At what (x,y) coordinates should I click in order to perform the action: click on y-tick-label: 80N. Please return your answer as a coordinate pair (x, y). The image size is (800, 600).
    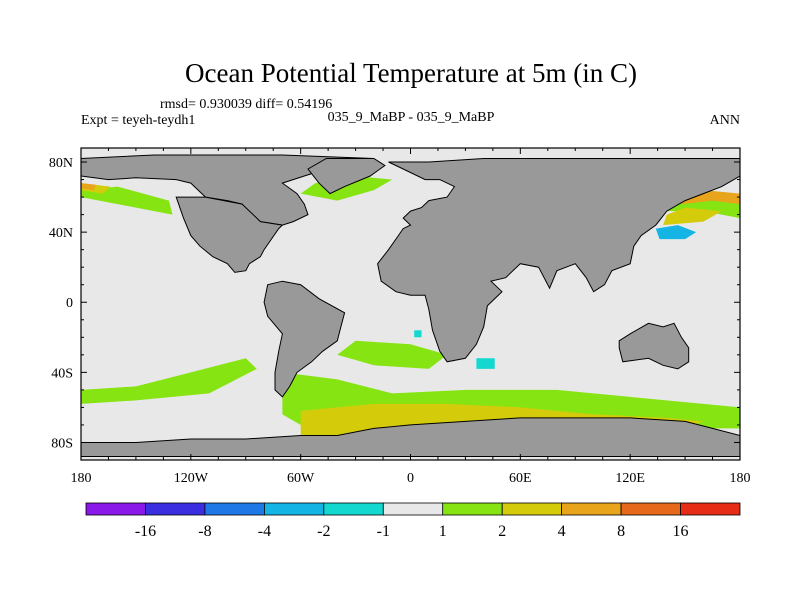
    Looking at the image, I should click on (61, 163).